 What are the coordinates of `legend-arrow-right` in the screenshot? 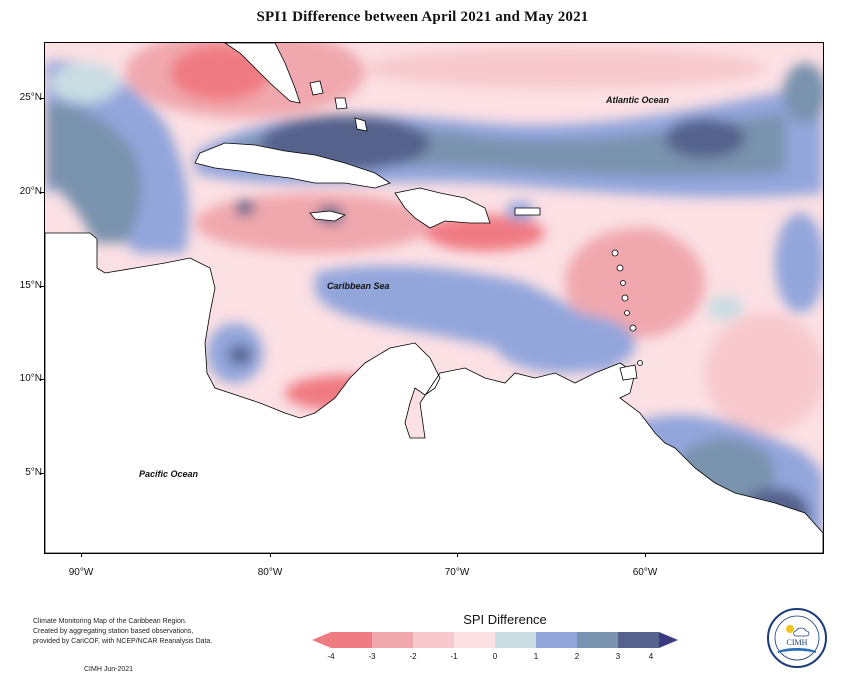 It's located at (668, 640).